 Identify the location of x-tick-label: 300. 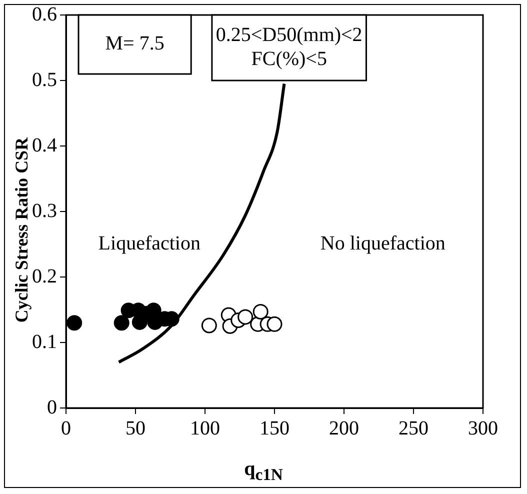
(483, 428).